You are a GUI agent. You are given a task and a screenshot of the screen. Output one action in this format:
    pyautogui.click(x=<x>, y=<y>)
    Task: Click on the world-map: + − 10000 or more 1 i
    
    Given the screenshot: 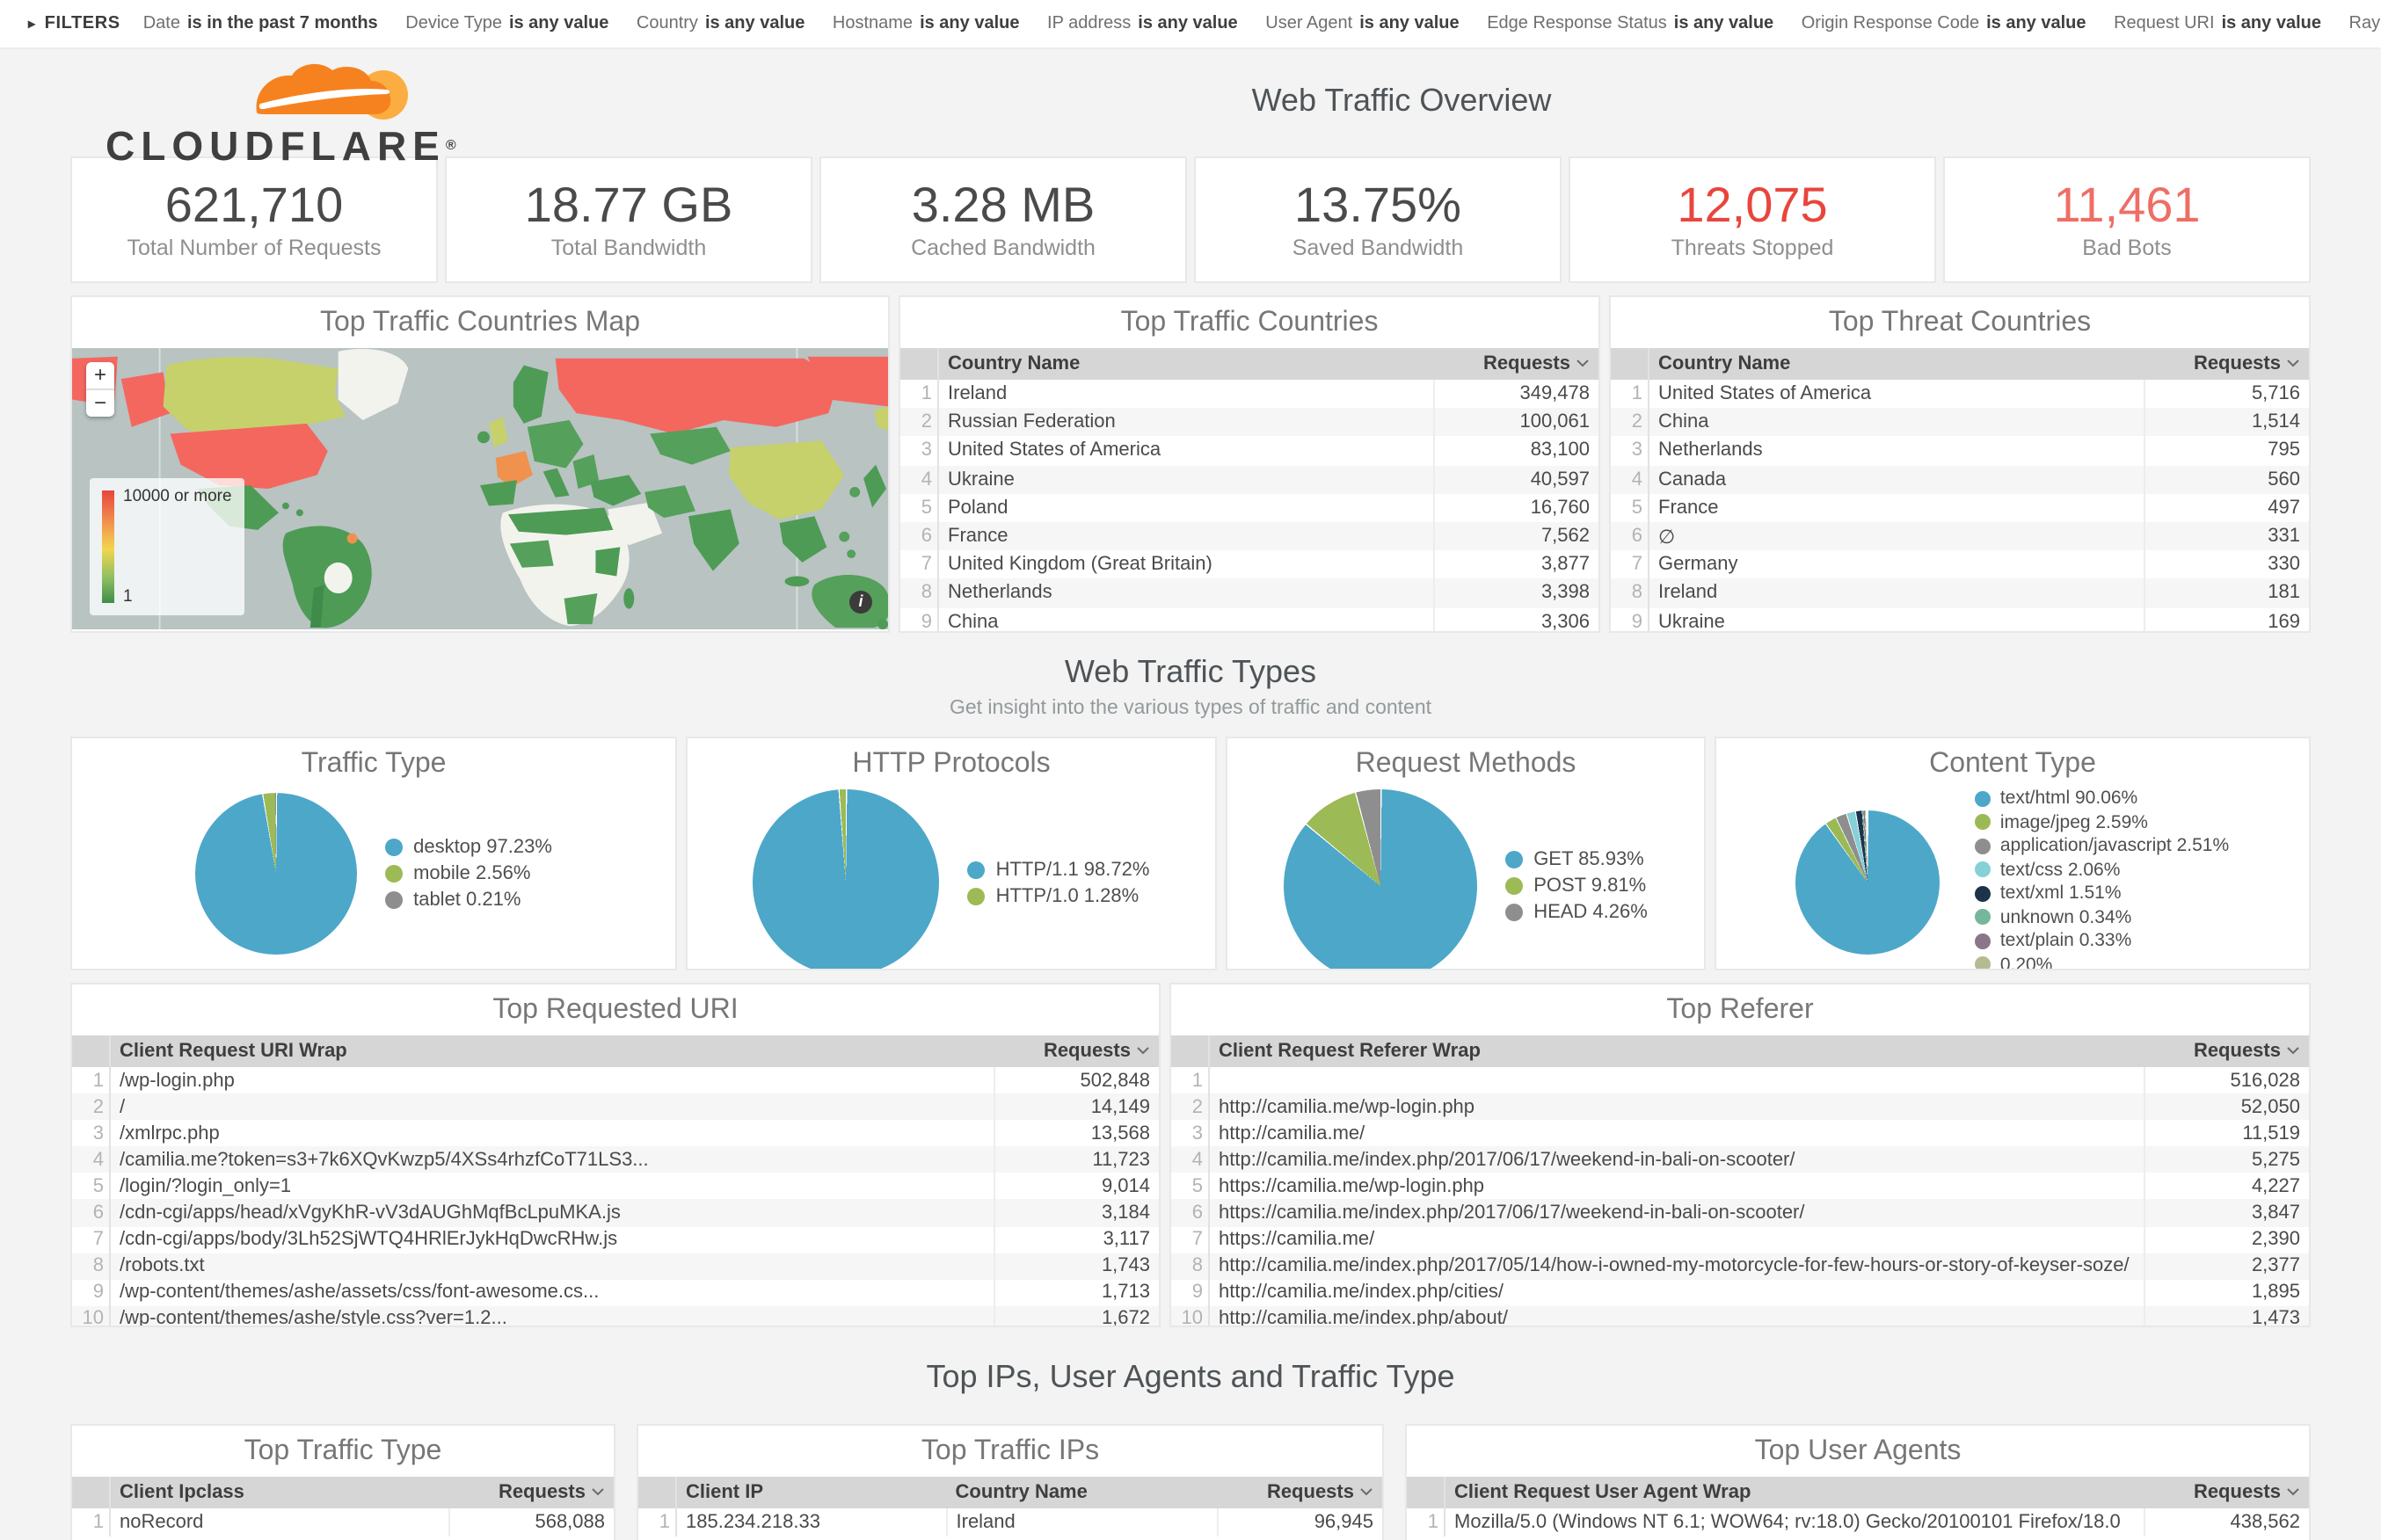 What is the action you would take?
    pyautogui.click(x=480, y=489)
    